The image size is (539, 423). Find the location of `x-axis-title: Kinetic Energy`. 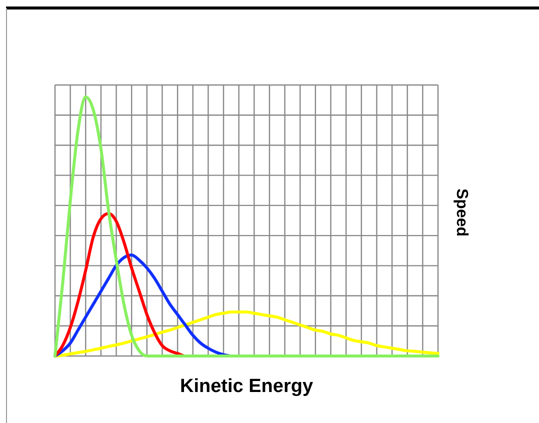

x-axis-title: Kinetic Energy is located at coordinates (247, 386).